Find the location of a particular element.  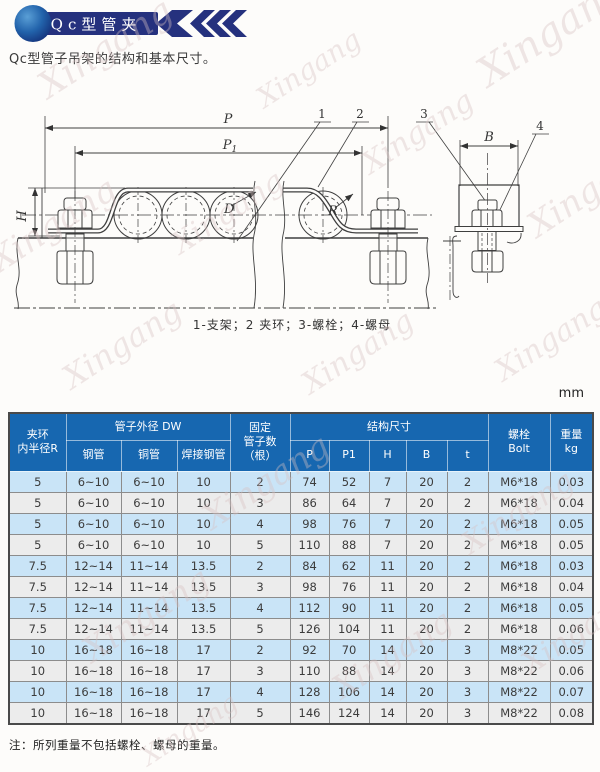

watermark-text: Xingang is located at coordinates (534, 48).